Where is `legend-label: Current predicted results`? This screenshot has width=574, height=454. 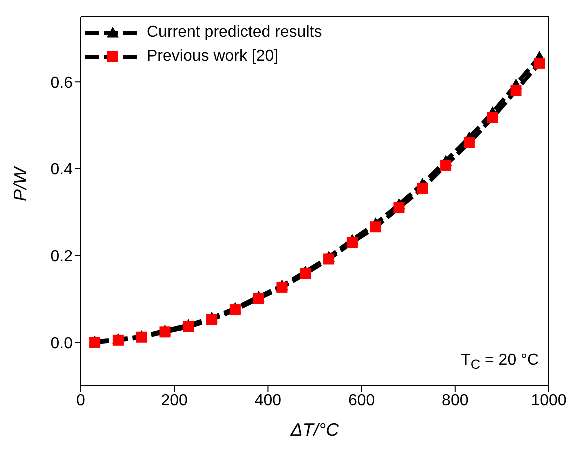
legend-label: Current predicted results is located at coordinates (234, 33).